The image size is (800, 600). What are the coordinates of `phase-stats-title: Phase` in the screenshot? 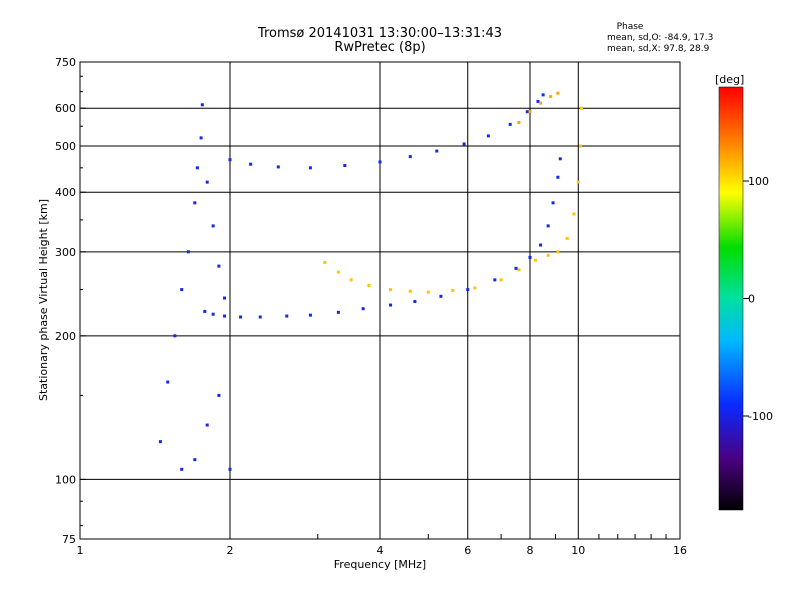 It's located at (630, 27).